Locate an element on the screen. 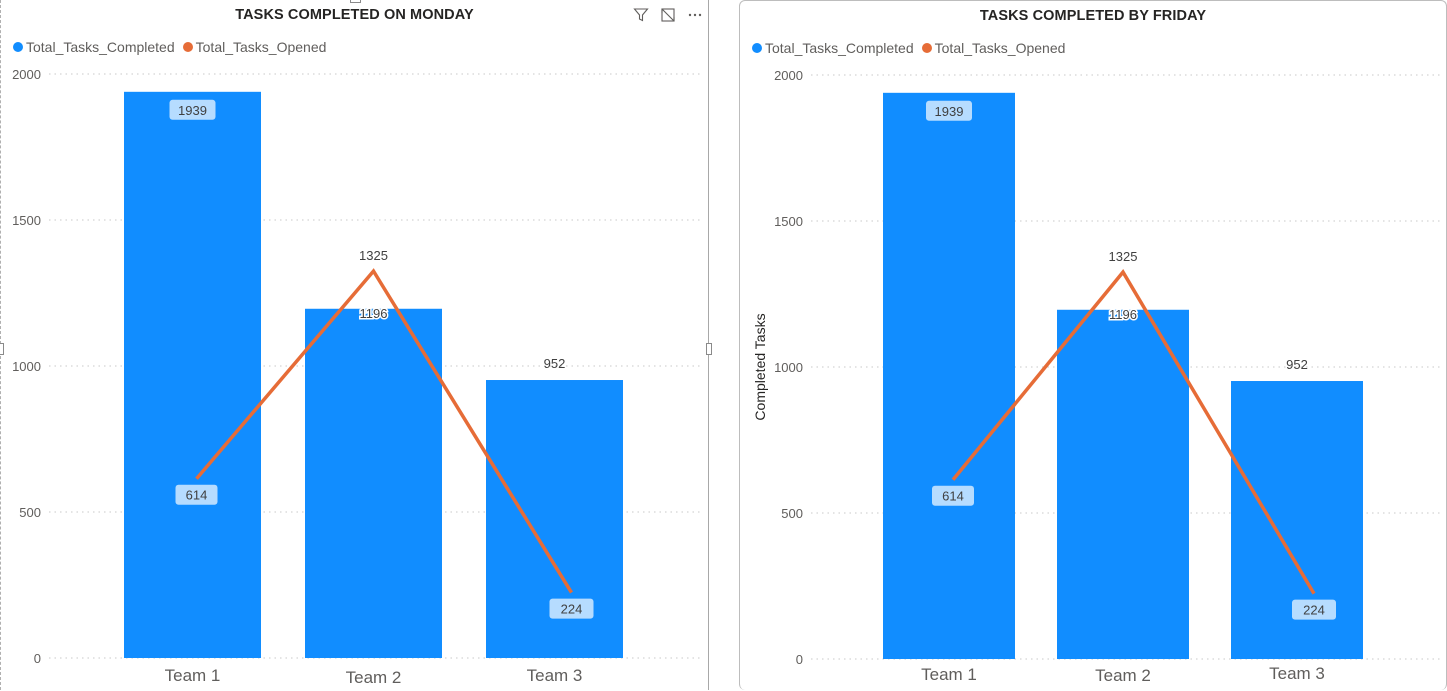 The width and height of the screenshot is (1447, 691). visual-header-icons is located at coordinates (668, 15).